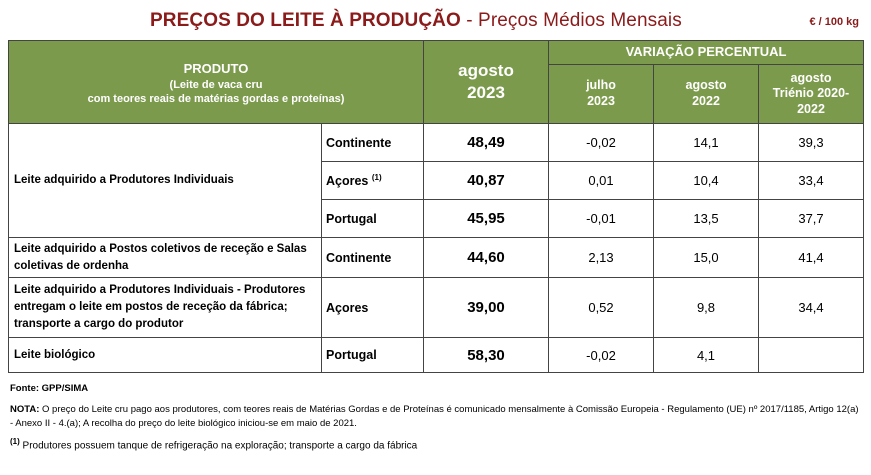  I want to click on table-row: Portugal 45,95 -0,01 13,5 37,7, so click(437, 218).